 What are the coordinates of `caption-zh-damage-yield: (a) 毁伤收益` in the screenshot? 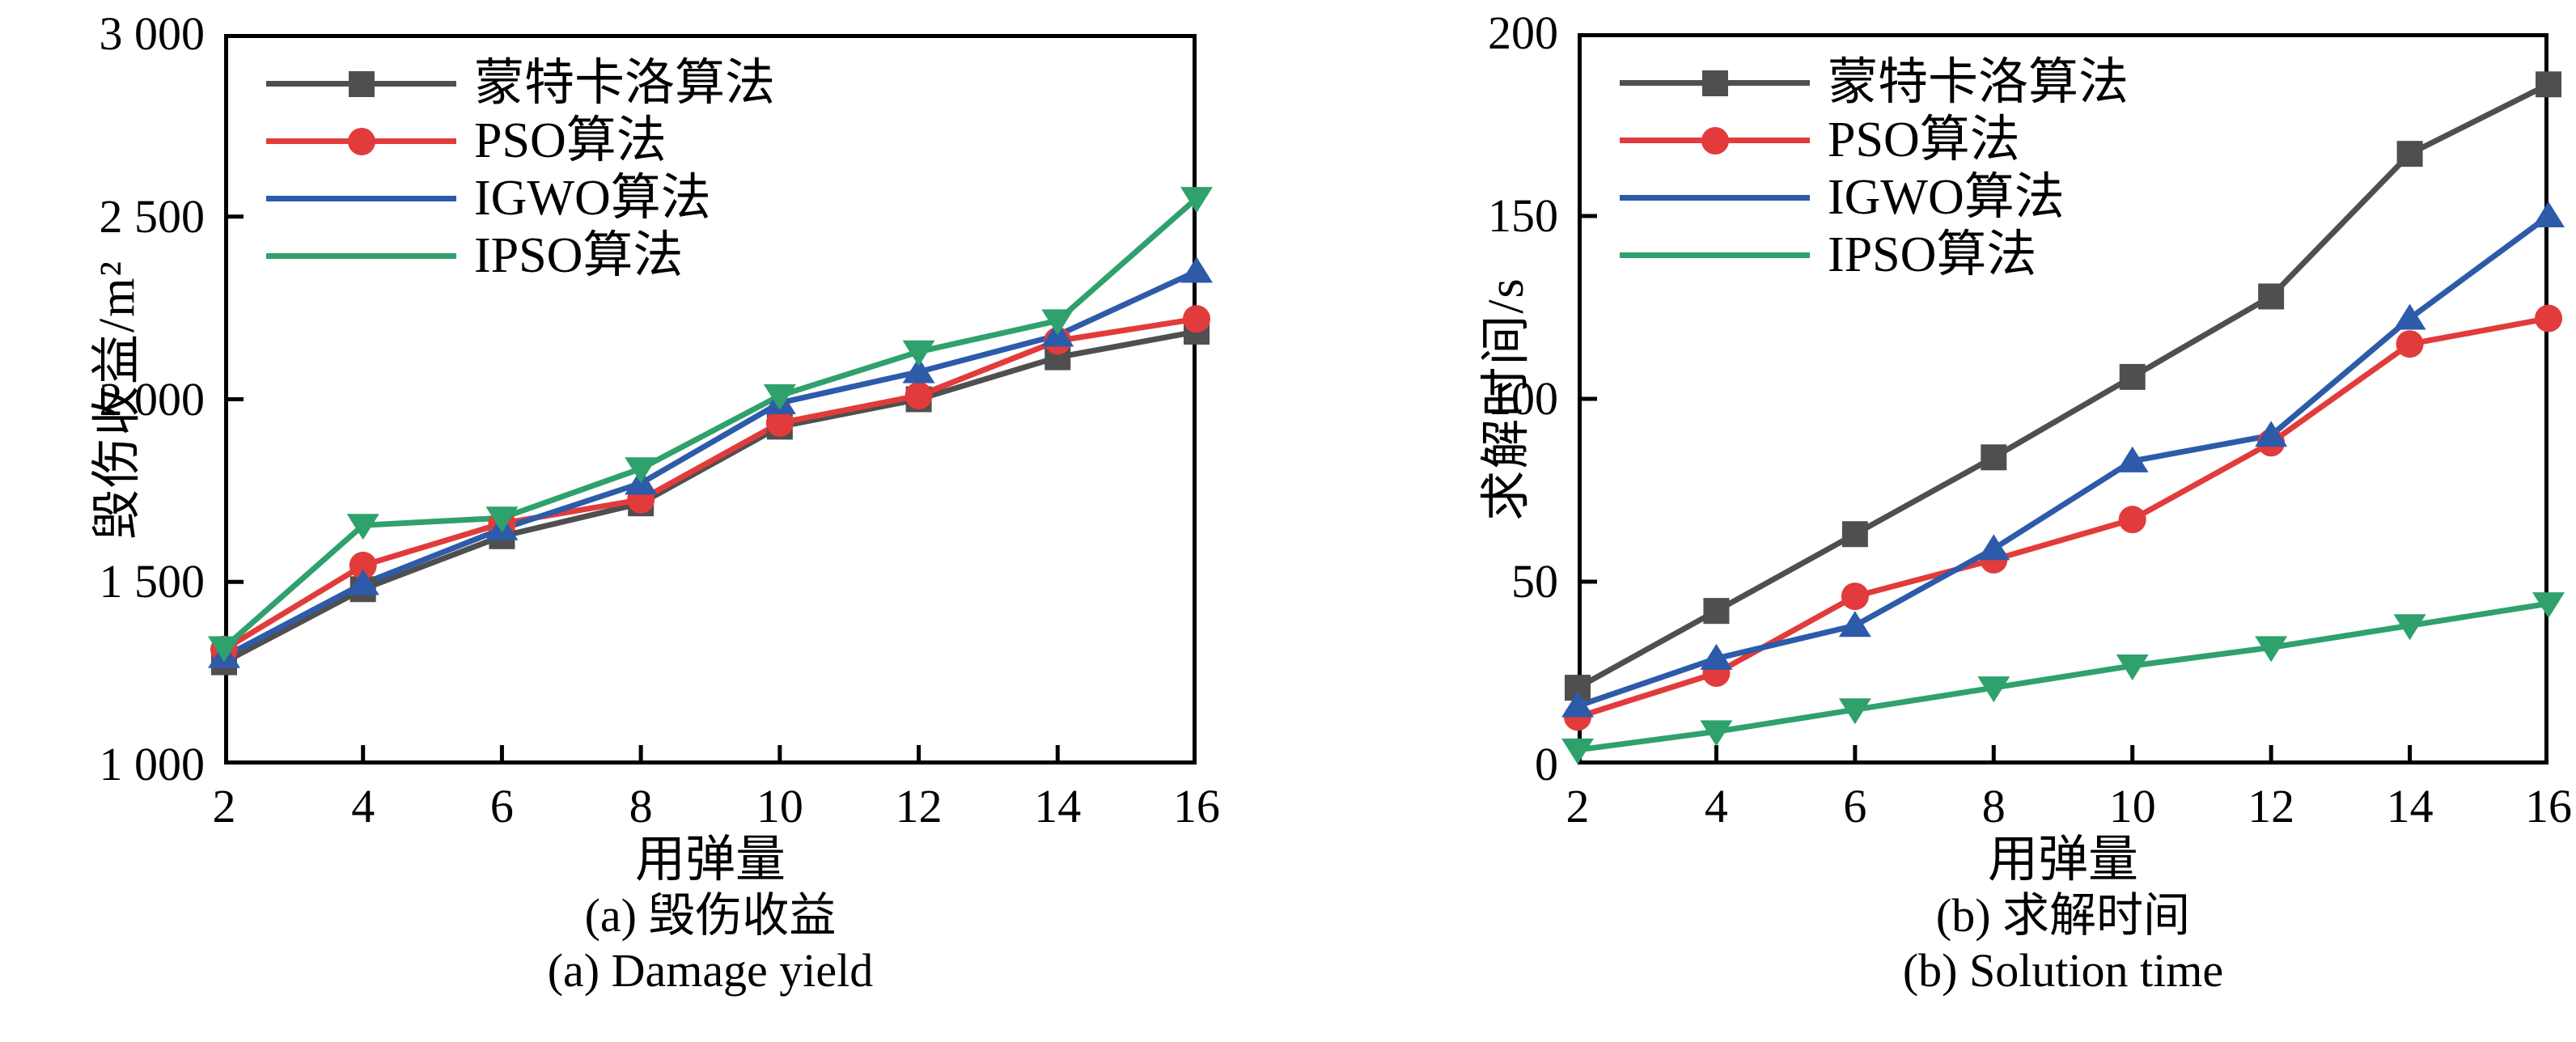 It's located at (710, 915).